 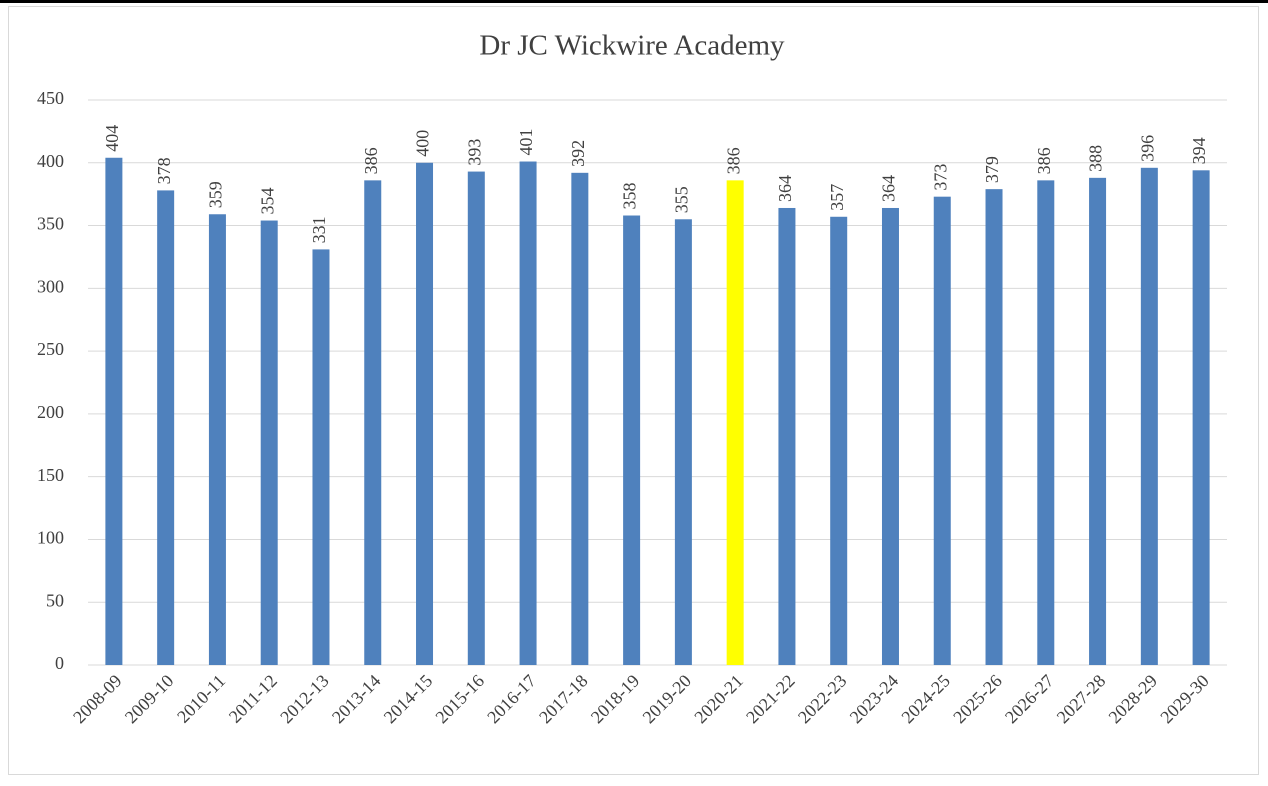 What do you see at coordinates (55, 600) in the screenshot?
I see `y-tick-label: 50` at bounding box center [55, 600].